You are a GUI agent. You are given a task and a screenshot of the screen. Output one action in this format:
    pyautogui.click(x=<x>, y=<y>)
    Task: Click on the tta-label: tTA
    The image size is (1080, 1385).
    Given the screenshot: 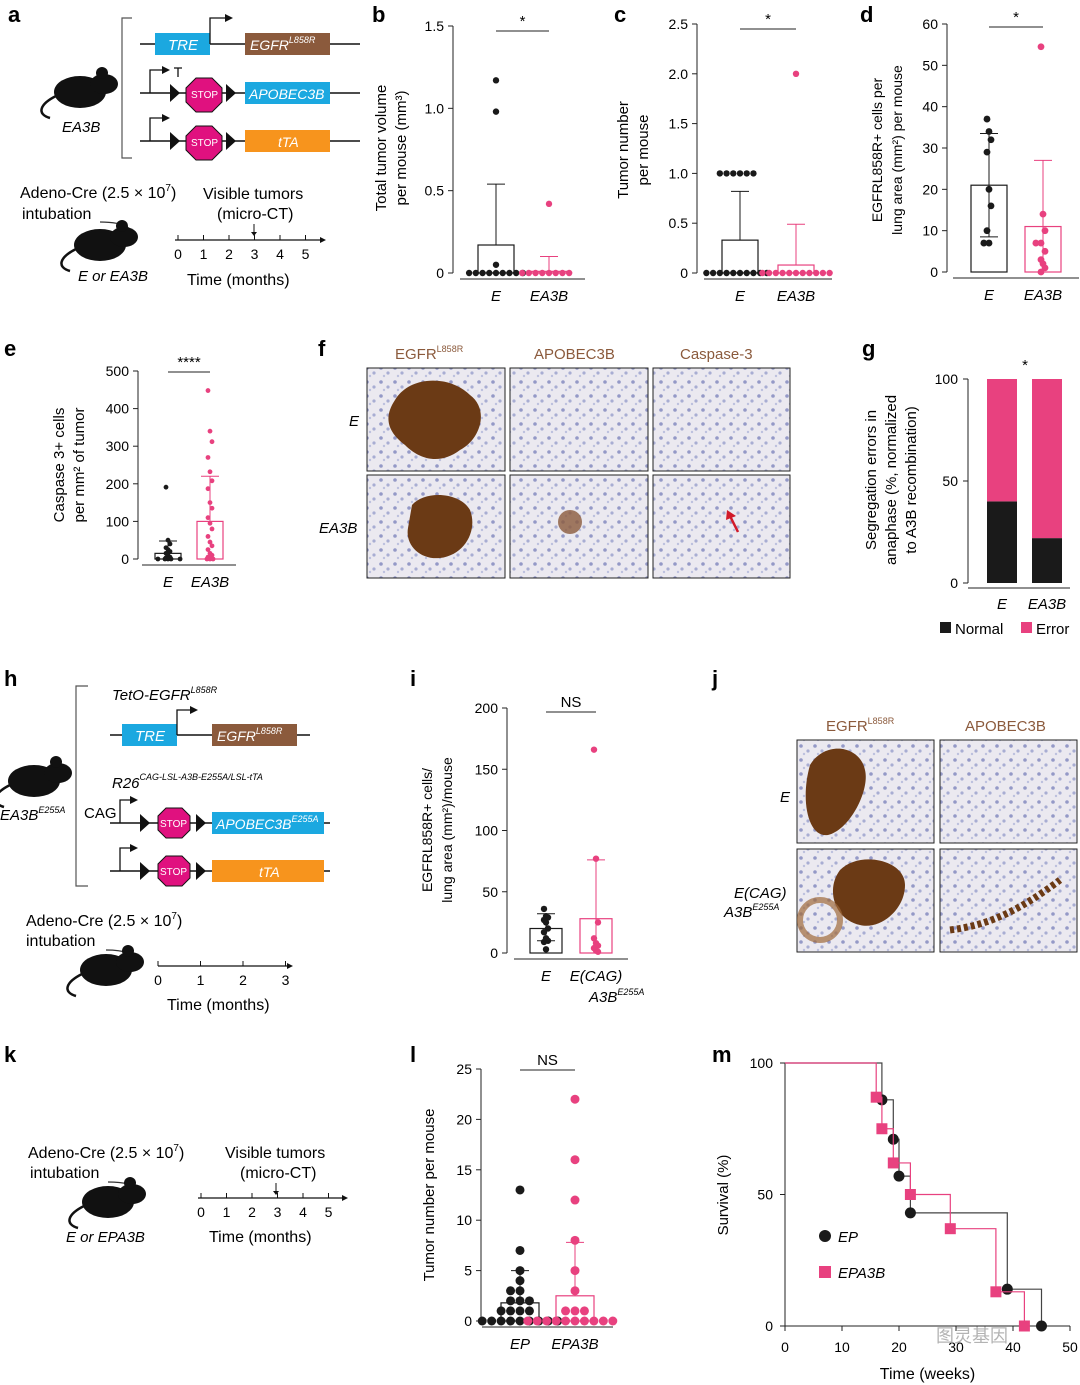 What is the action you would take?
    pyautogui.click(x=288, y=142)
    